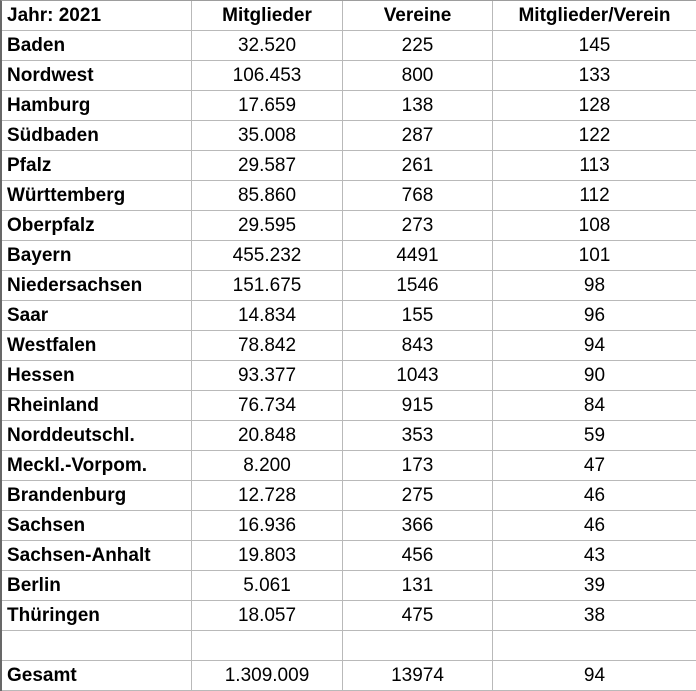  Describe the element at coordinates (97, 166) in the screenshot. I see `region-cell: Pfalz` at that location.